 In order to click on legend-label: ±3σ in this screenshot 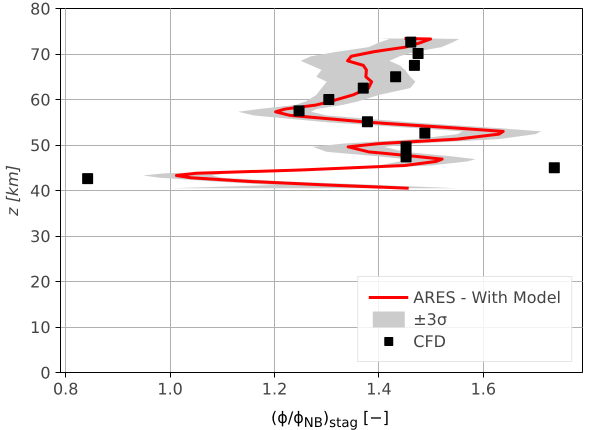, I will do `click(430, 319)`.